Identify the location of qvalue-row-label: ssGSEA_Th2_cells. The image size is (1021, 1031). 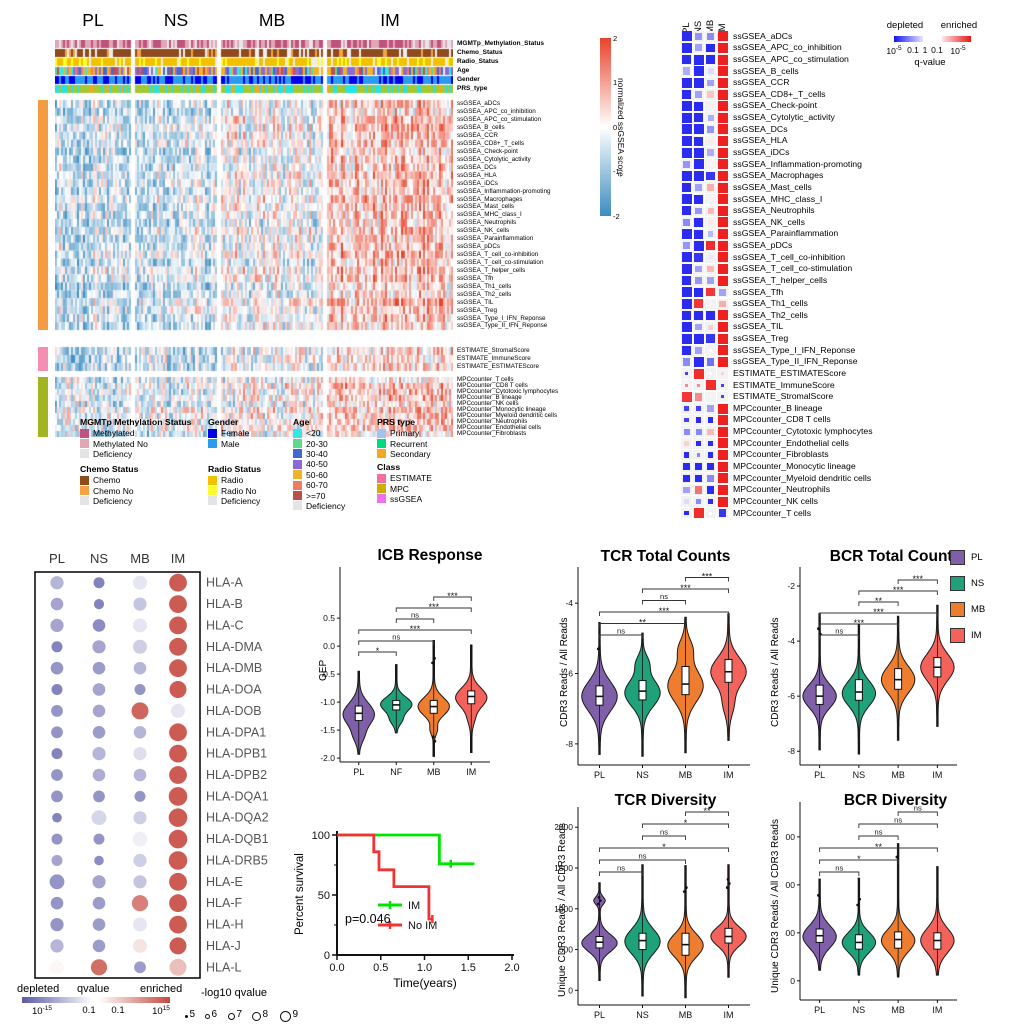
(770, 314).